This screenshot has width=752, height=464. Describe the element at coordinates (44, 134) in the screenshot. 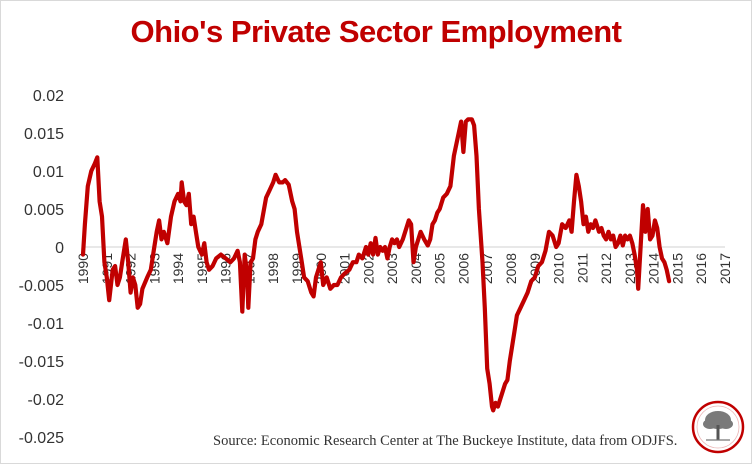

I see `y-tick-label: 0.015` at that location.